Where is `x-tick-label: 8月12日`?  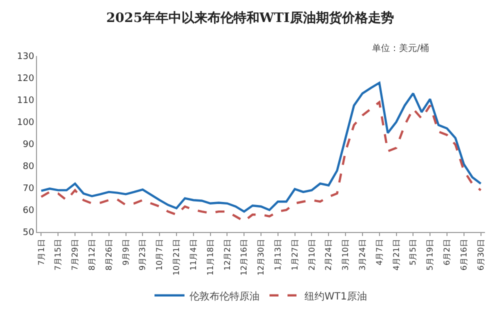
x-tick-label: 8月12日 is located at coordinates (92, 254).